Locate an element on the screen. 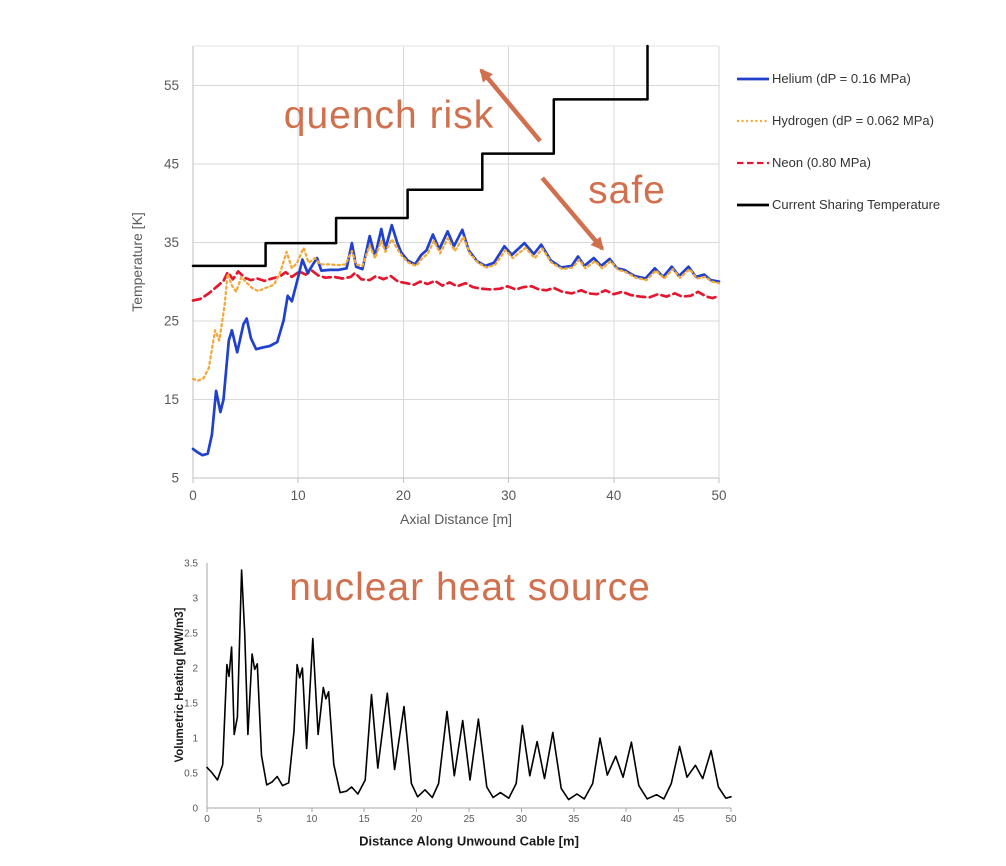 The height and width of the screenshot is (866, 1006). series-line-helium-dp-0-16-mpa is located at coordinates (456, 340).